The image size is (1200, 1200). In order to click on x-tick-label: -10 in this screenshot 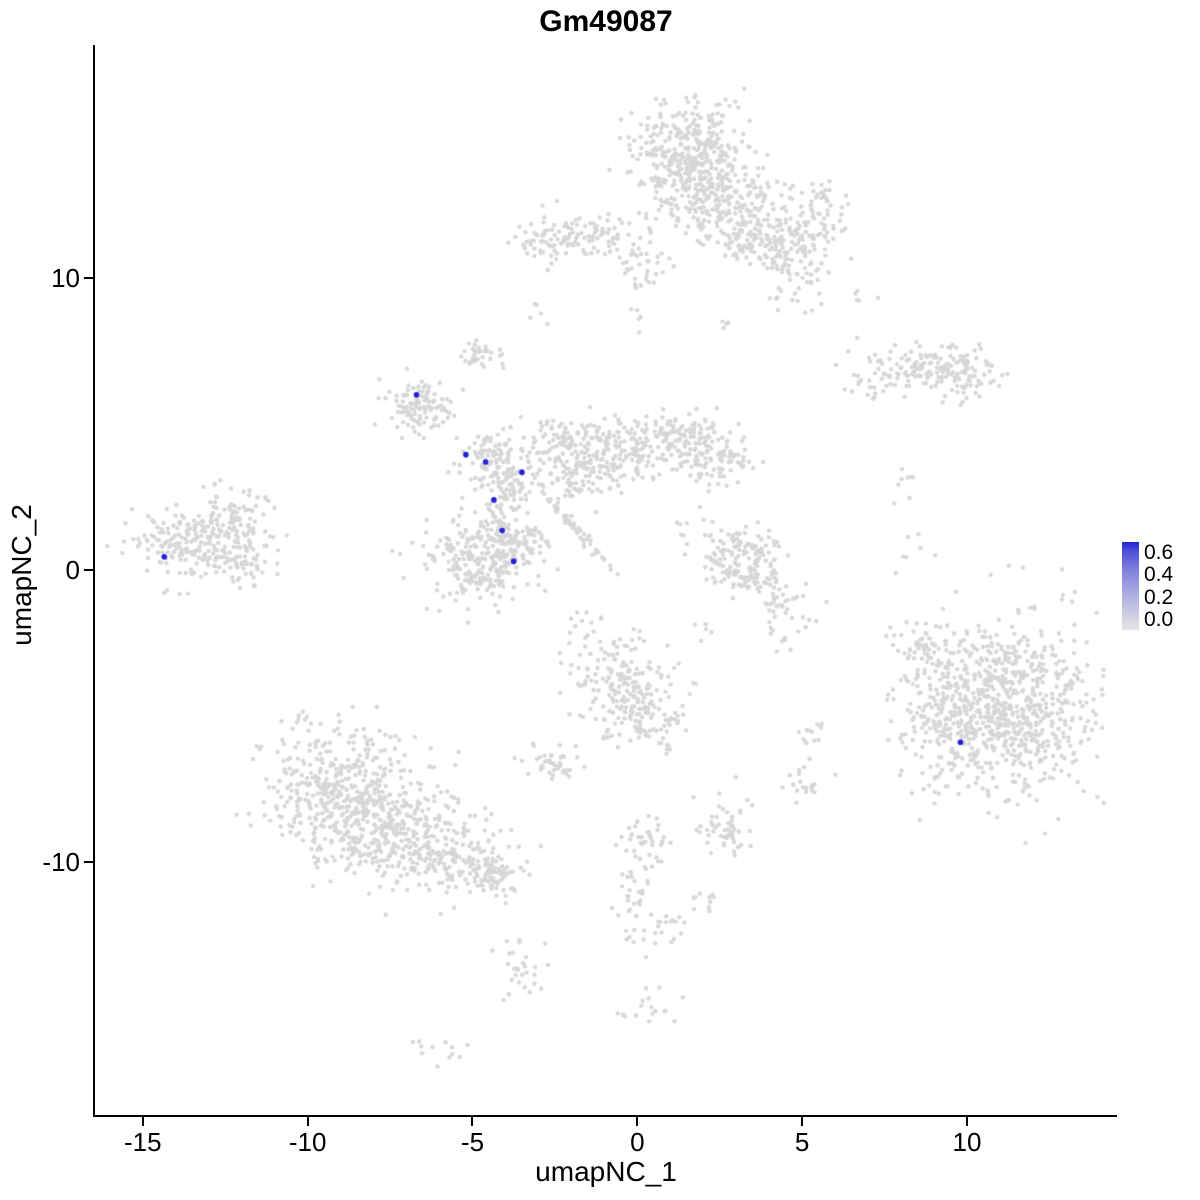, I will do `click(307, 1142)`.